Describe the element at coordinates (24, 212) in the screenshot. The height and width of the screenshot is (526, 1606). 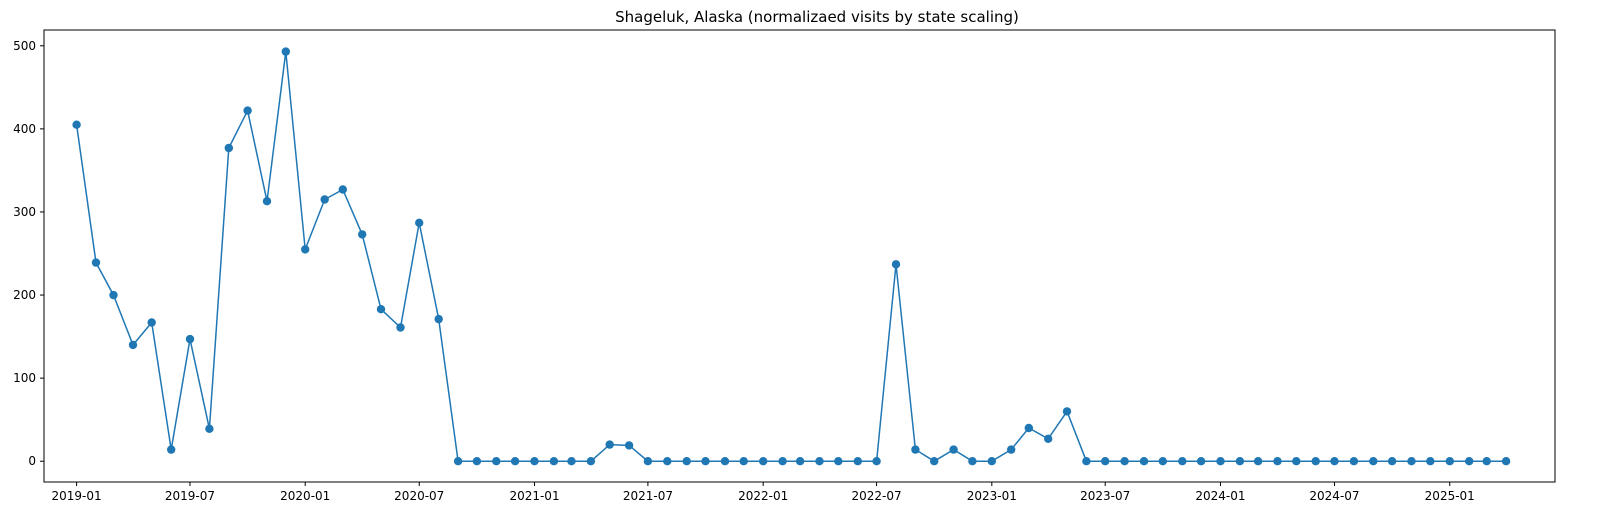
I see `y-tick-label: 300` at that location.